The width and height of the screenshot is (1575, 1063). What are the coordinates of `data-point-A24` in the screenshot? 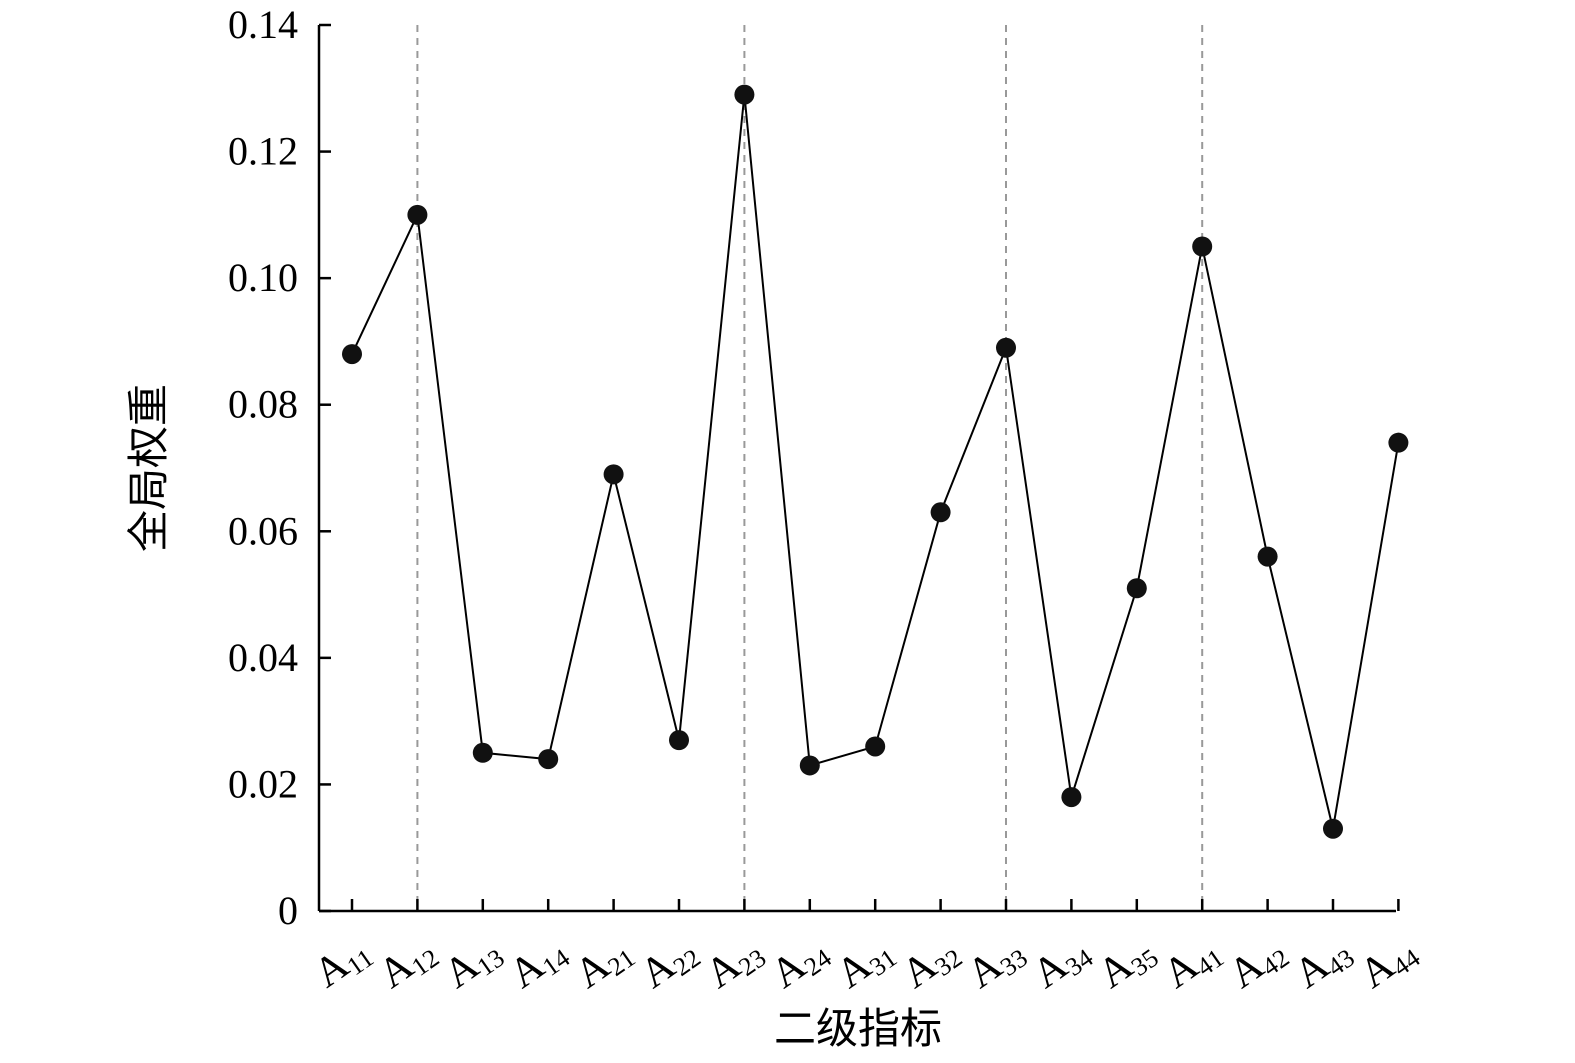 It's located at (809, 765).